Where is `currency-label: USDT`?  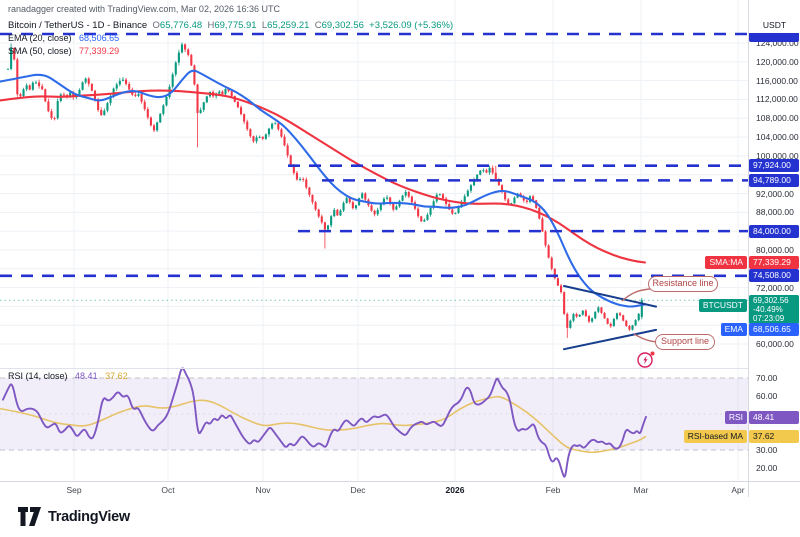 currency-label: USDT is located at coordinates (774, 20).